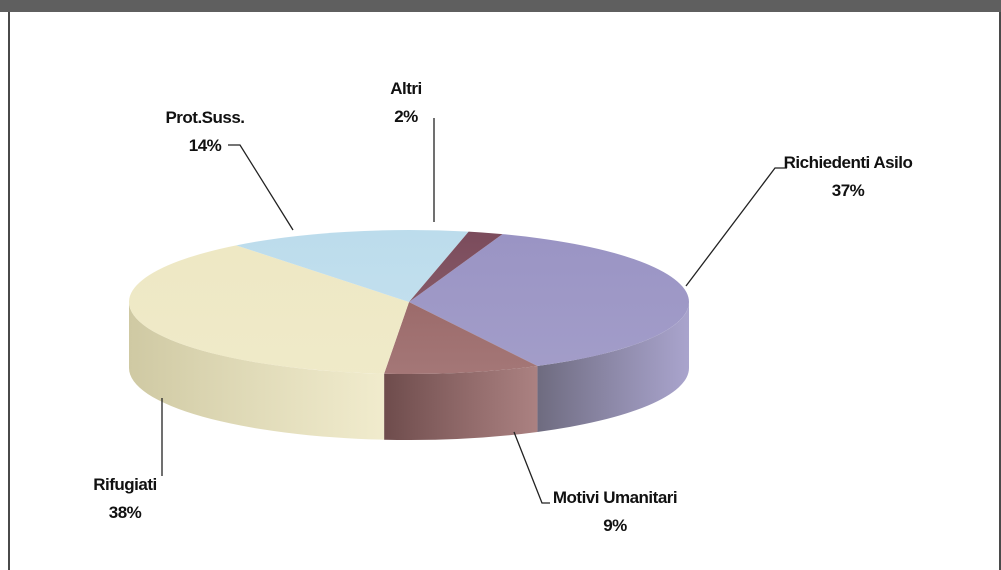 The image size is (1001, 570). I want to click on percent-altri: 2%, so click(406, 116).